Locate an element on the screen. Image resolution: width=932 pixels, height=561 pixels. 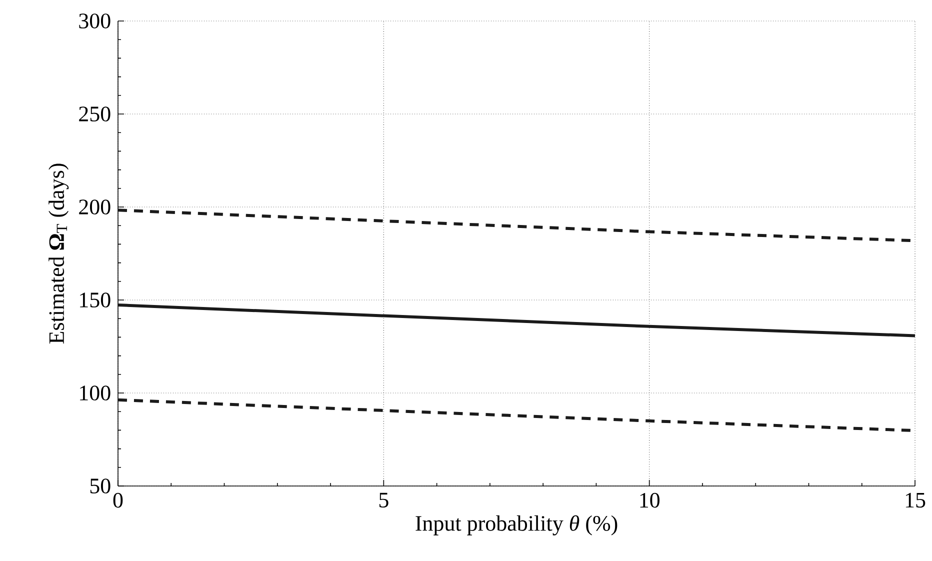
y-tick-label: 200 is located at coordinates (94, 207).